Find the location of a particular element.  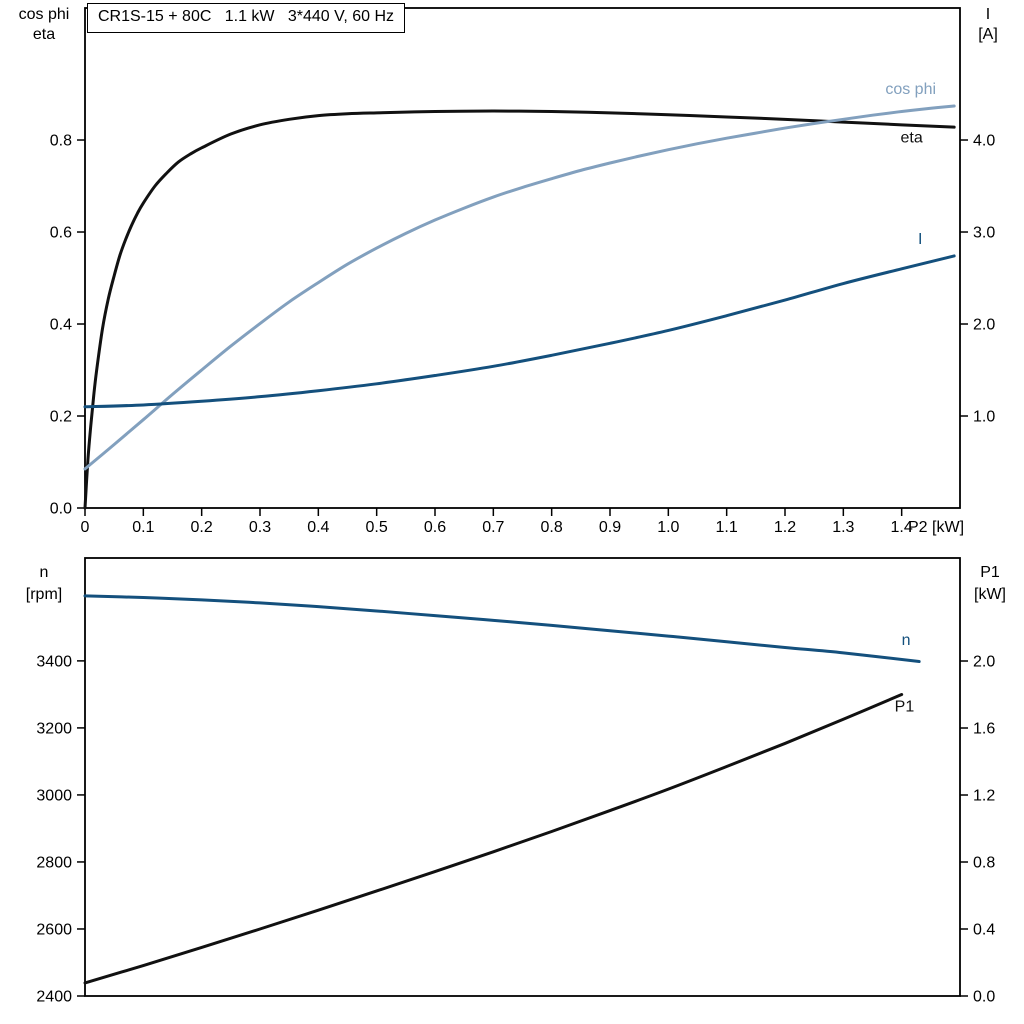

I-curve-label: I is located at coordinates (920, 239).